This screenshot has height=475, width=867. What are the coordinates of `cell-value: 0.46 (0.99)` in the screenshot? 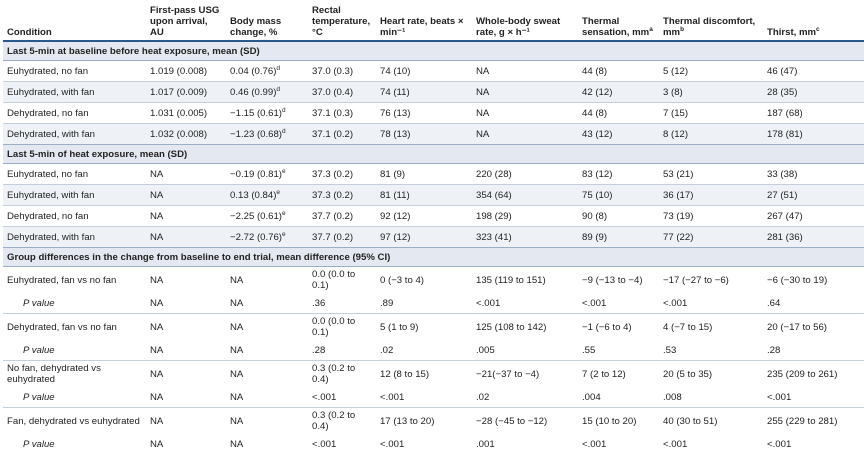 It's located at (253, 92).